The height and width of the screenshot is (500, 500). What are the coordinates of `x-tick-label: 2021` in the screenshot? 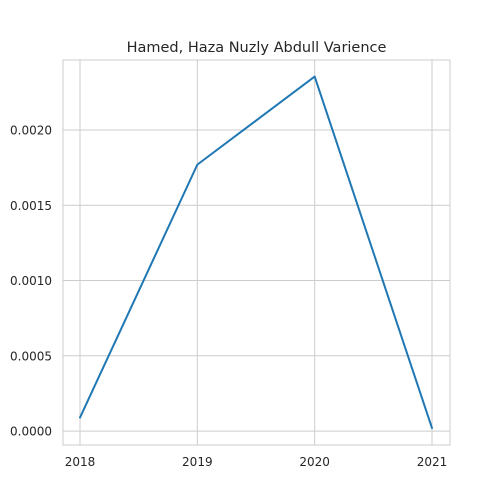 It's located at (432, 462).